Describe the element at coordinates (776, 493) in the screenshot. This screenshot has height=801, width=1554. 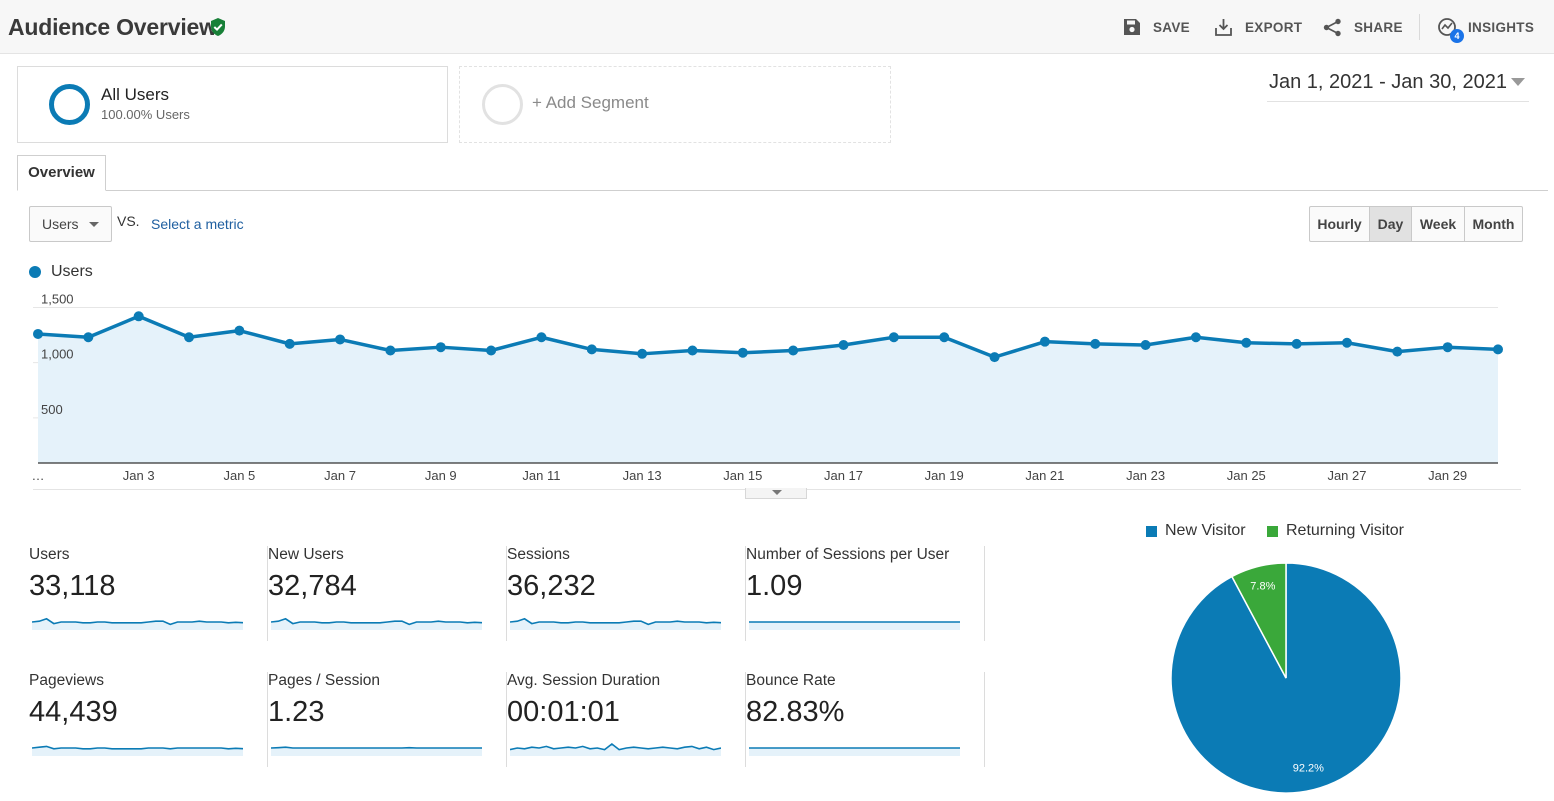
I see `collapse-chart-handle` at that location.